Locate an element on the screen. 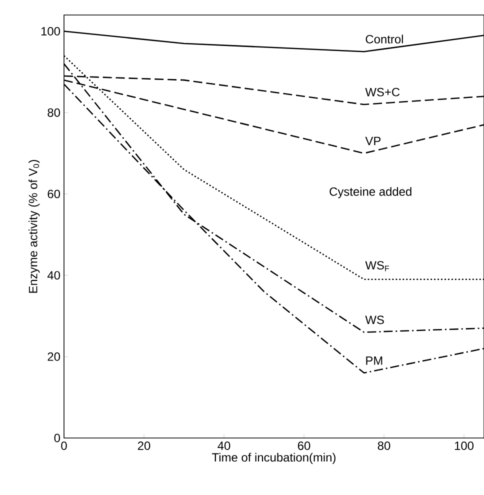  series-label: WS$_{F}$ is located at coordinates (377, 266).